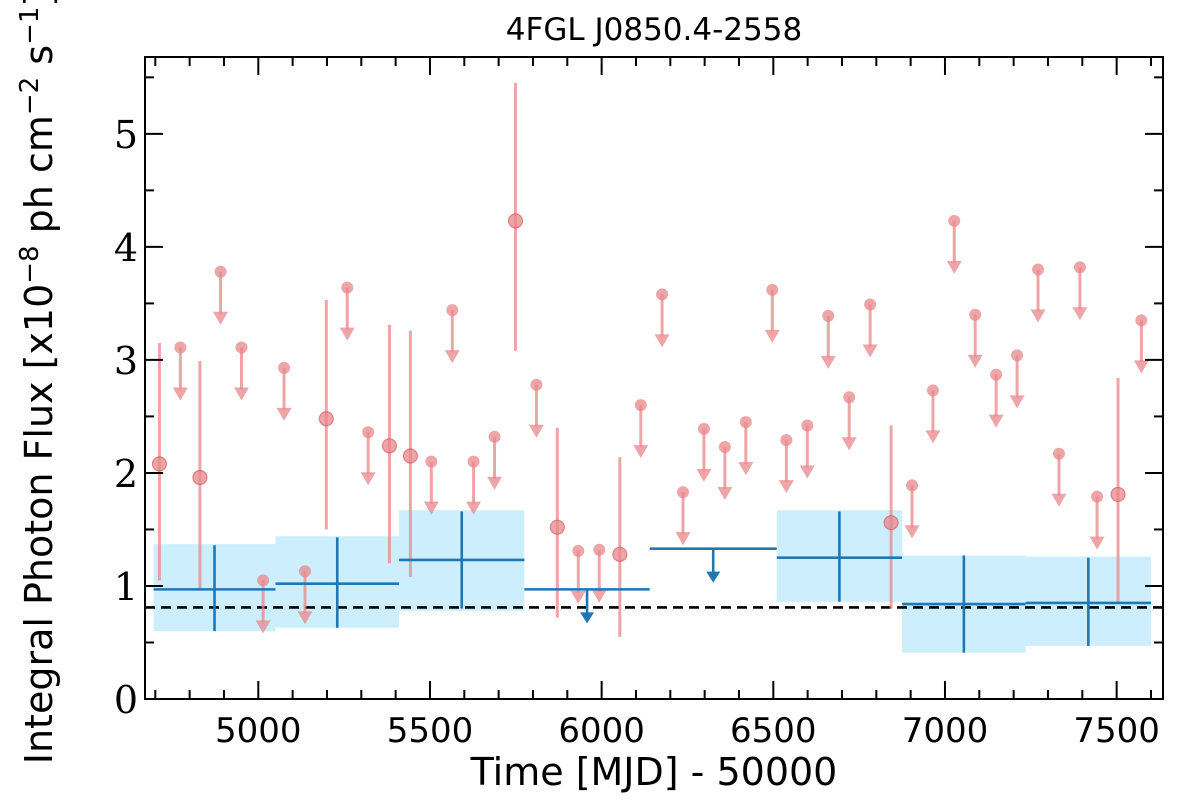 The image size is (1200, 800). I want to click on x-axis-label: Time [MJD] - 50000, so click(654, 772).